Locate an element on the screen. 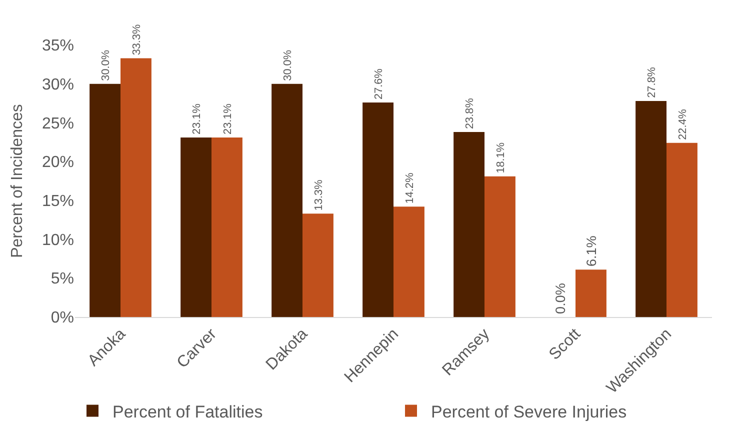 This screenshot has height=441, width=732. data-label: 13.3% is located at coordinates (318, 195).